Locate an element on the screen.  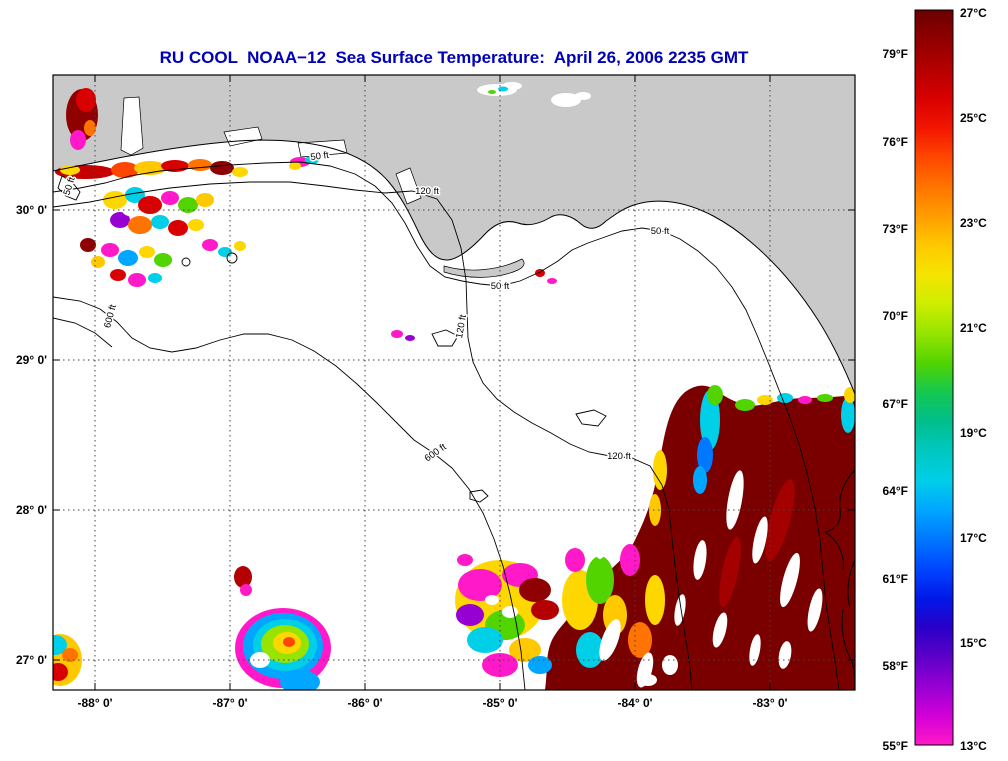
sst-fringe-south is located at coordinates (613, 609).